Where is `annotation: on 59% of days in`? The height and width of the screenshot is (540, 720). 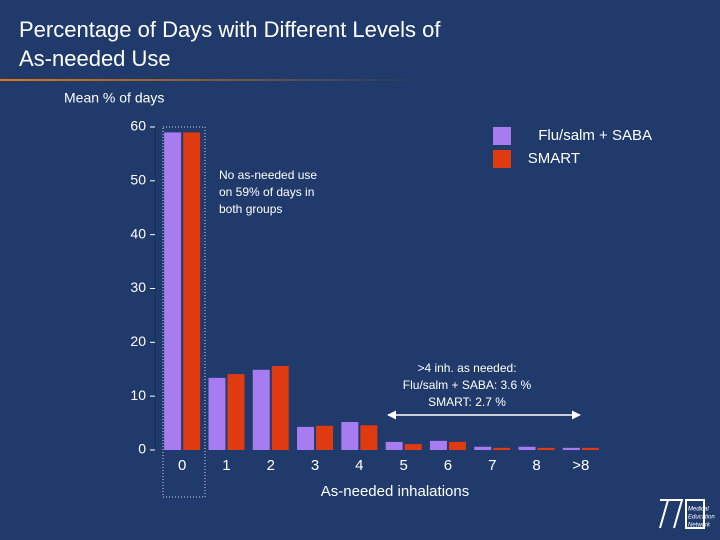 annotation: on 59% of days in is located at coordinates (266, 192).